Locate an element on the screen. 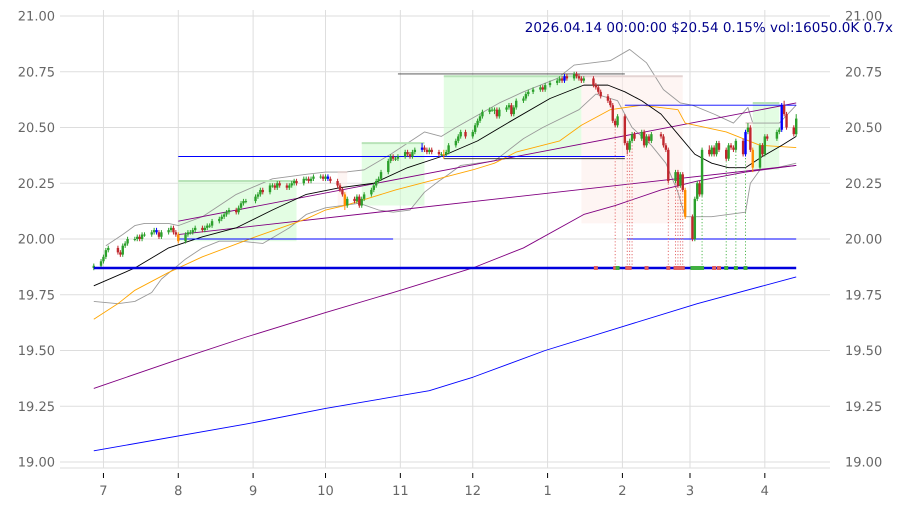 Image resolution: width=903 pixels, height=506 pixels. y-tick-label: 20.50 is located at coordinates (36, 128).